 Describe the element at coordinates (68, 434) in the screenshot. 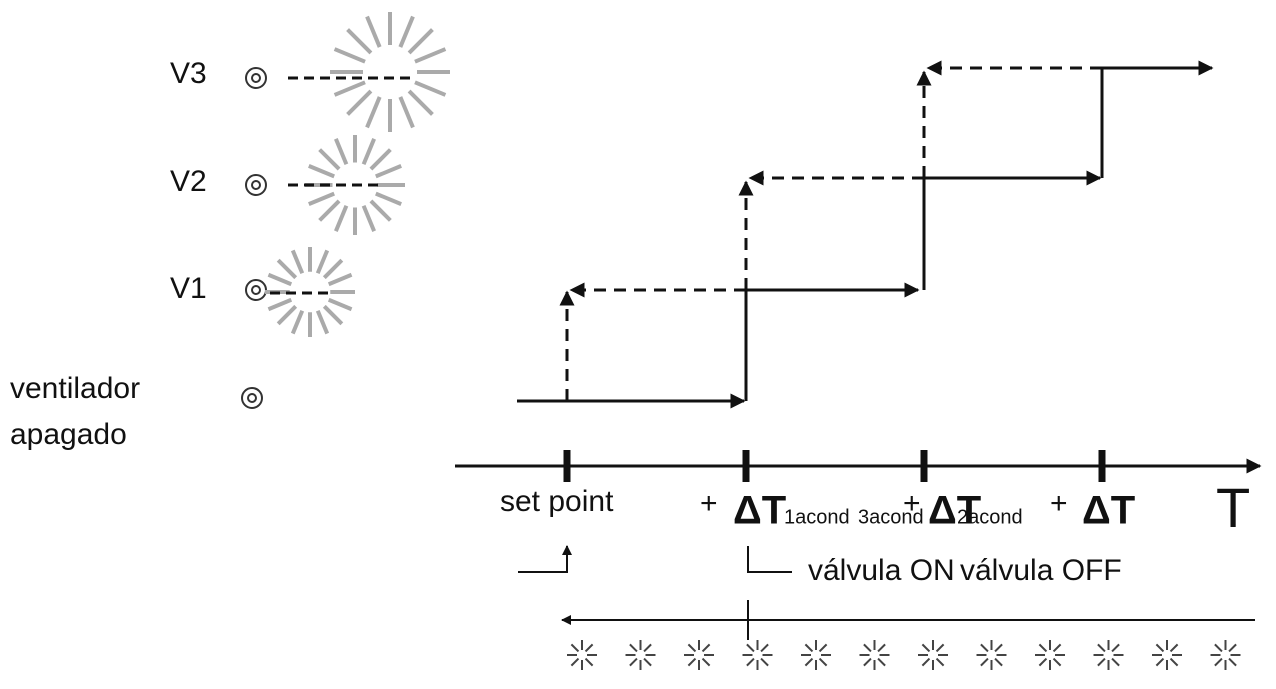

I see `fan-off-label: apagado` at that location.